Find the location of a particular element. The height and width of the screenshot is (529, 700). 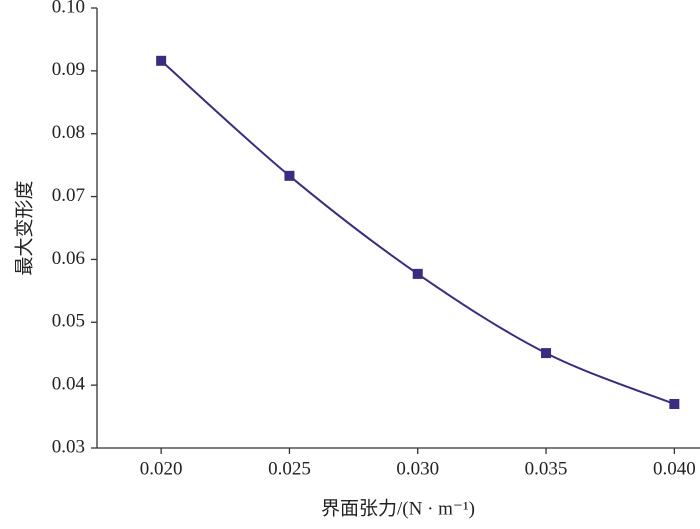

y-tick-label: 0.09 is located at coordinates (68, 69).